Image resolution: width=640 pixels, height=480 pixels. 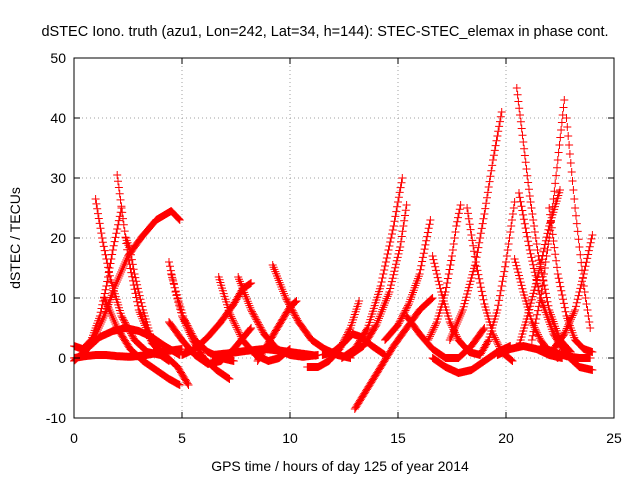 What do you see at coordinates (58, 58) in the screenshot?
I see `y-tick-label: 50` at bounding box center [58, 58].